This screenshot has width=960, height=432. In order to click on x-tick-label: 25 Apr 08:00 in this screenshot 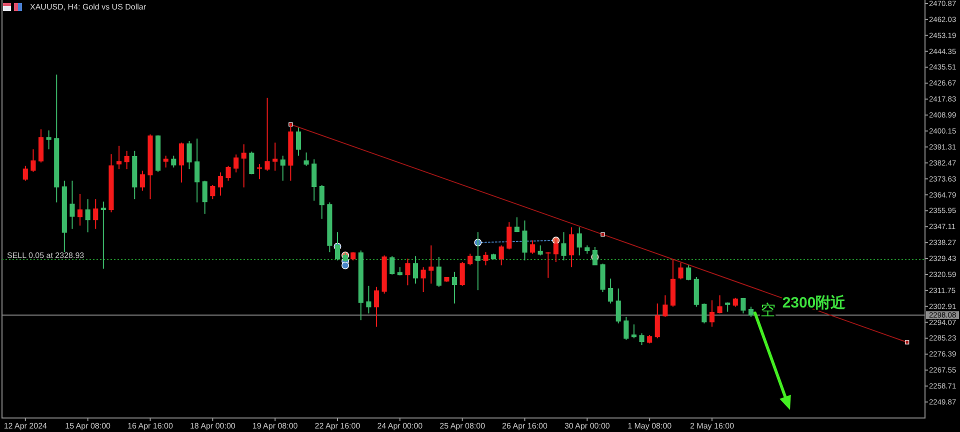, I will do `click(463, 426)`.